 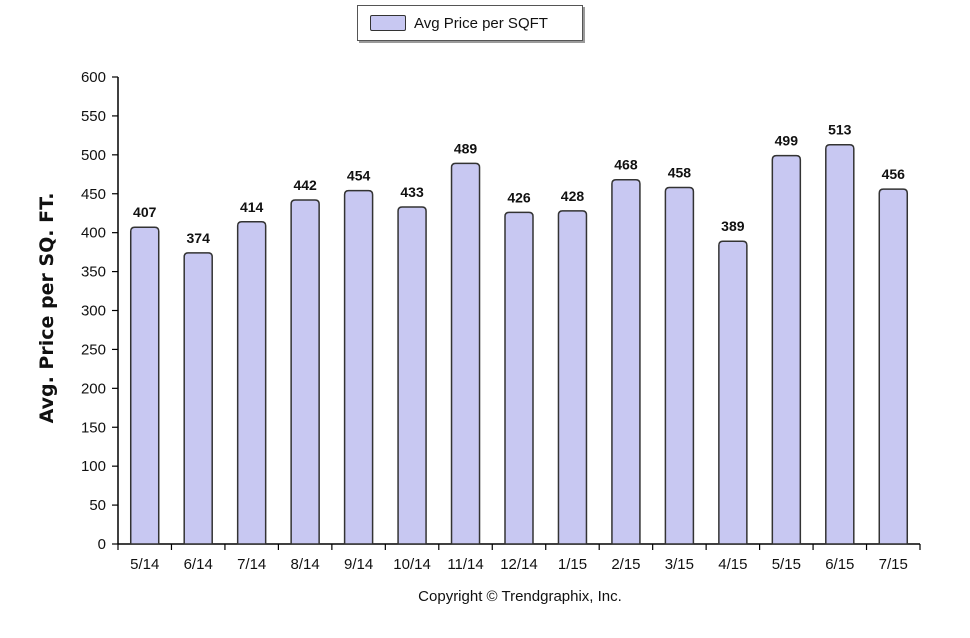 I want to click on x-tick-label: 10/14, so click(x=412, y=564).